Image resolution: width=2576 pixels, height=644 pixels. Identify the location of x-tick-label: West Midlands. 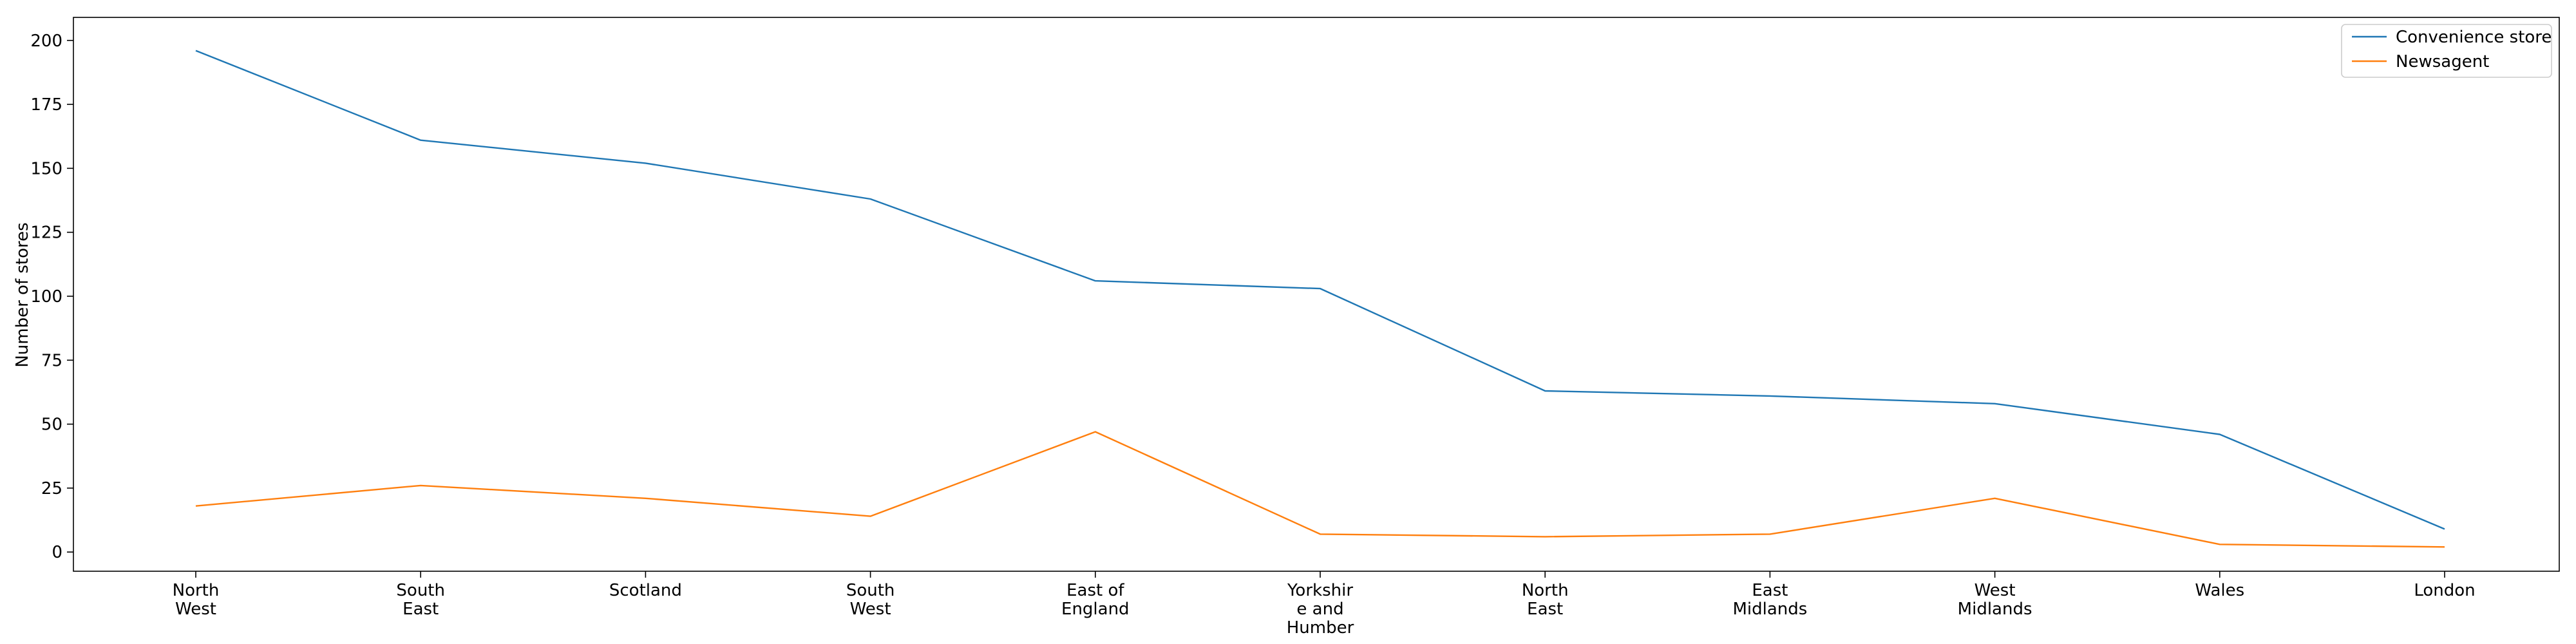
(1995, 600).